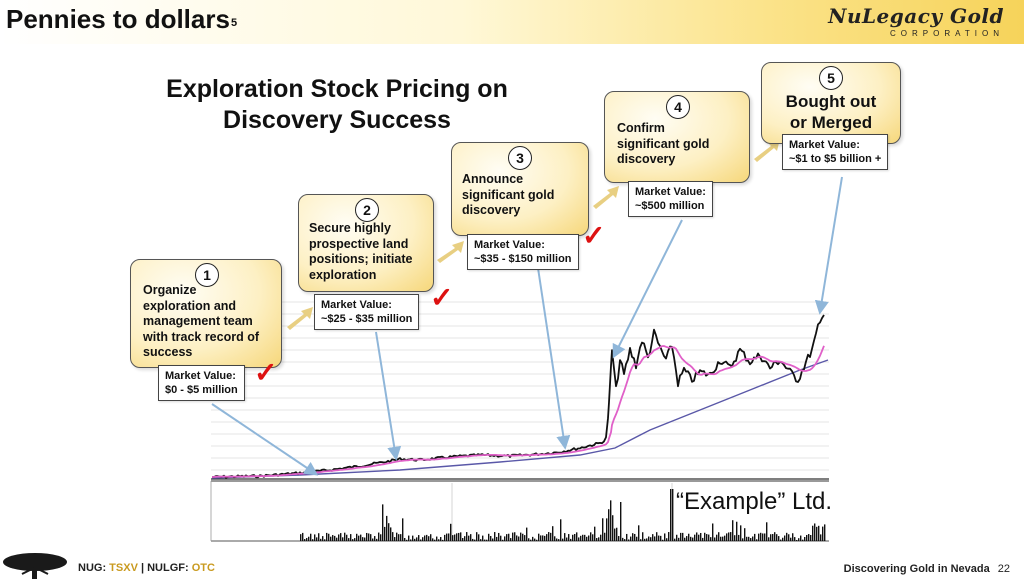 The image size is (1024, 579). I want to click on chart-label: “Example” Ltd., so click(754, 501).